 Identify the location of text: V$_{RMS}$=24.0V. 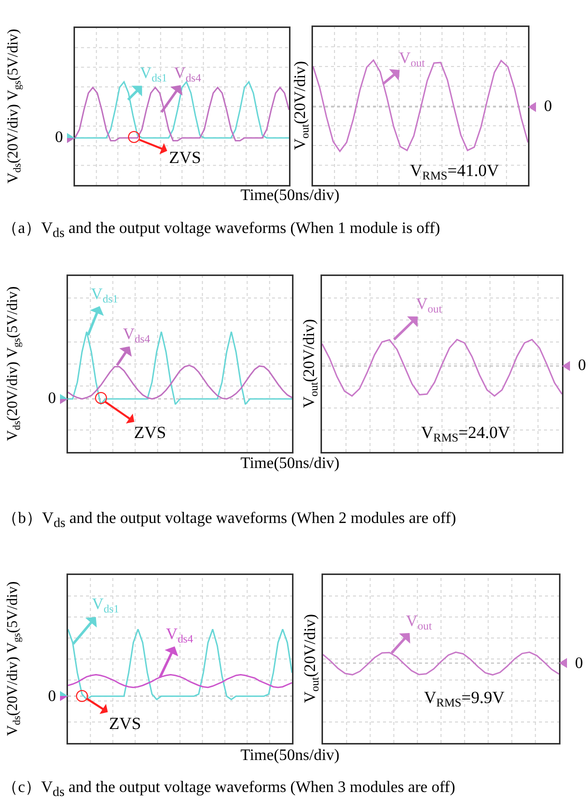
(466, 434).